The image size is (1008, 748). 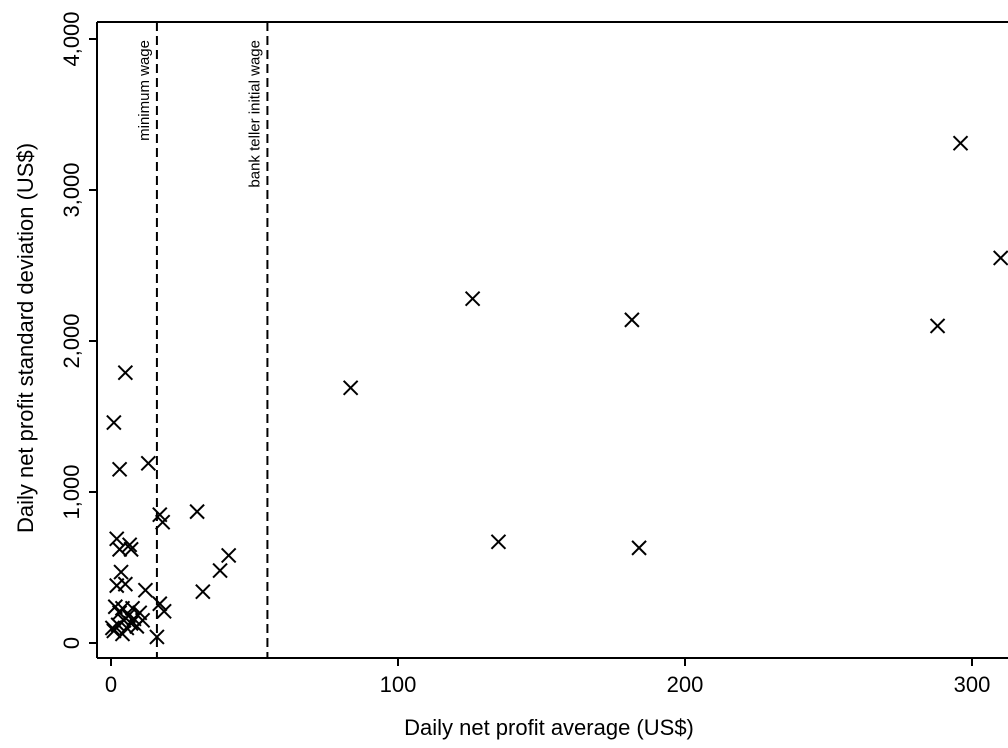 What do you see at coordinates (144, 90) in the screenshot?
I see `reference-line-label: minimum wage` at bounding box center [144, 90].